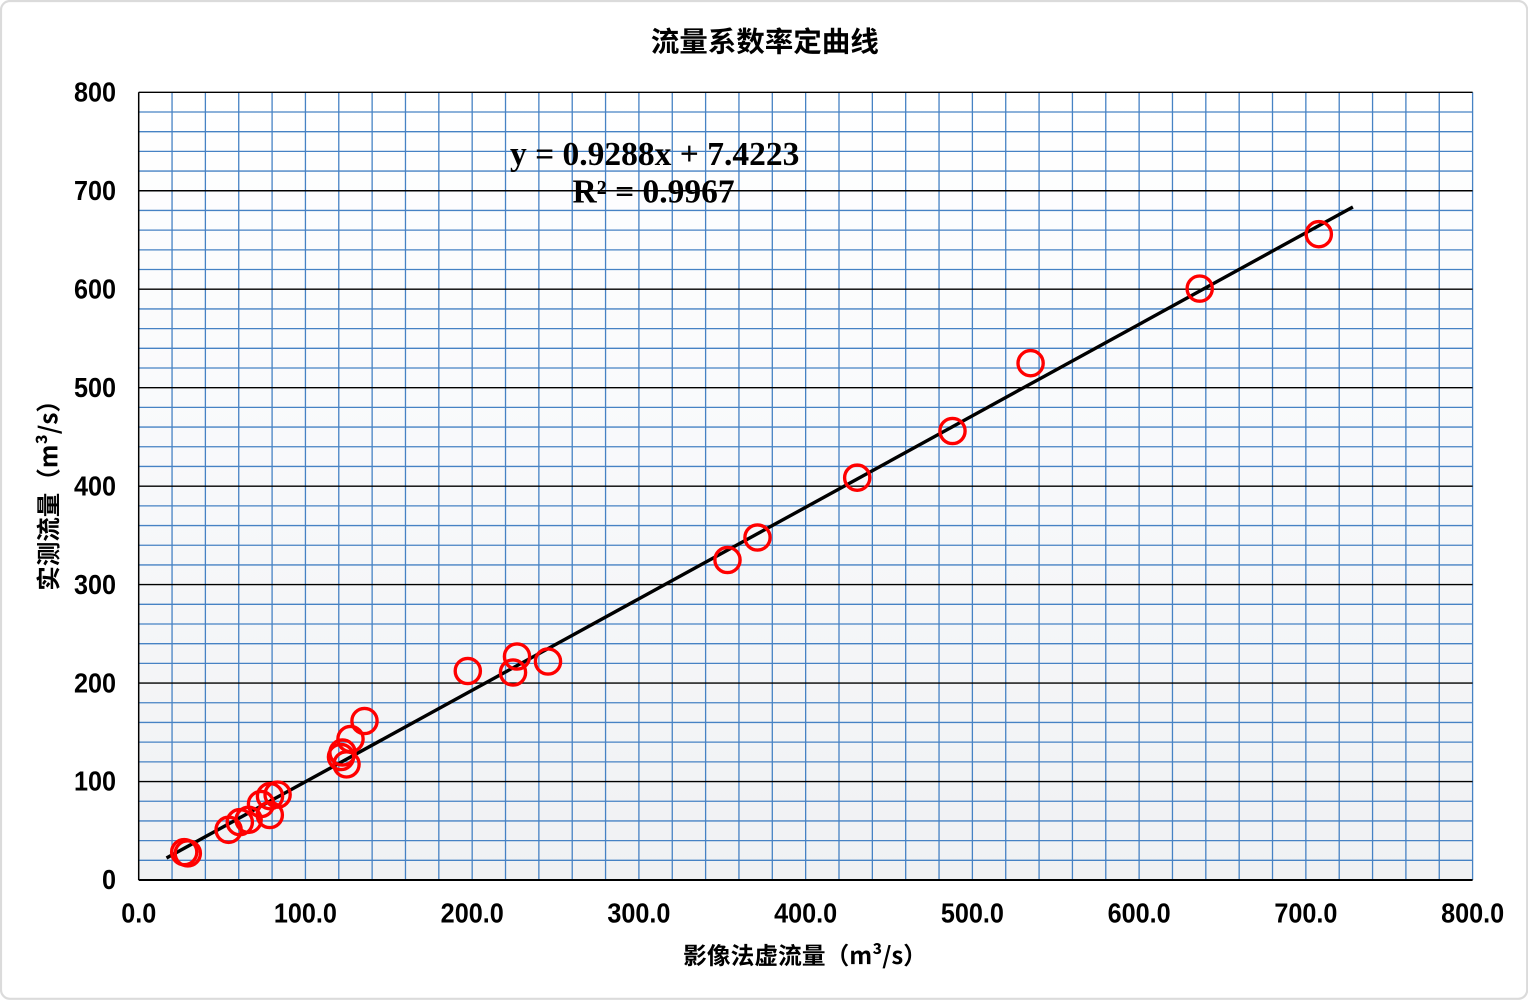  What do you see at coordinates (95, 682) in the screenshot?
I see `svg-text: 200` at bounding box center [95, 682].